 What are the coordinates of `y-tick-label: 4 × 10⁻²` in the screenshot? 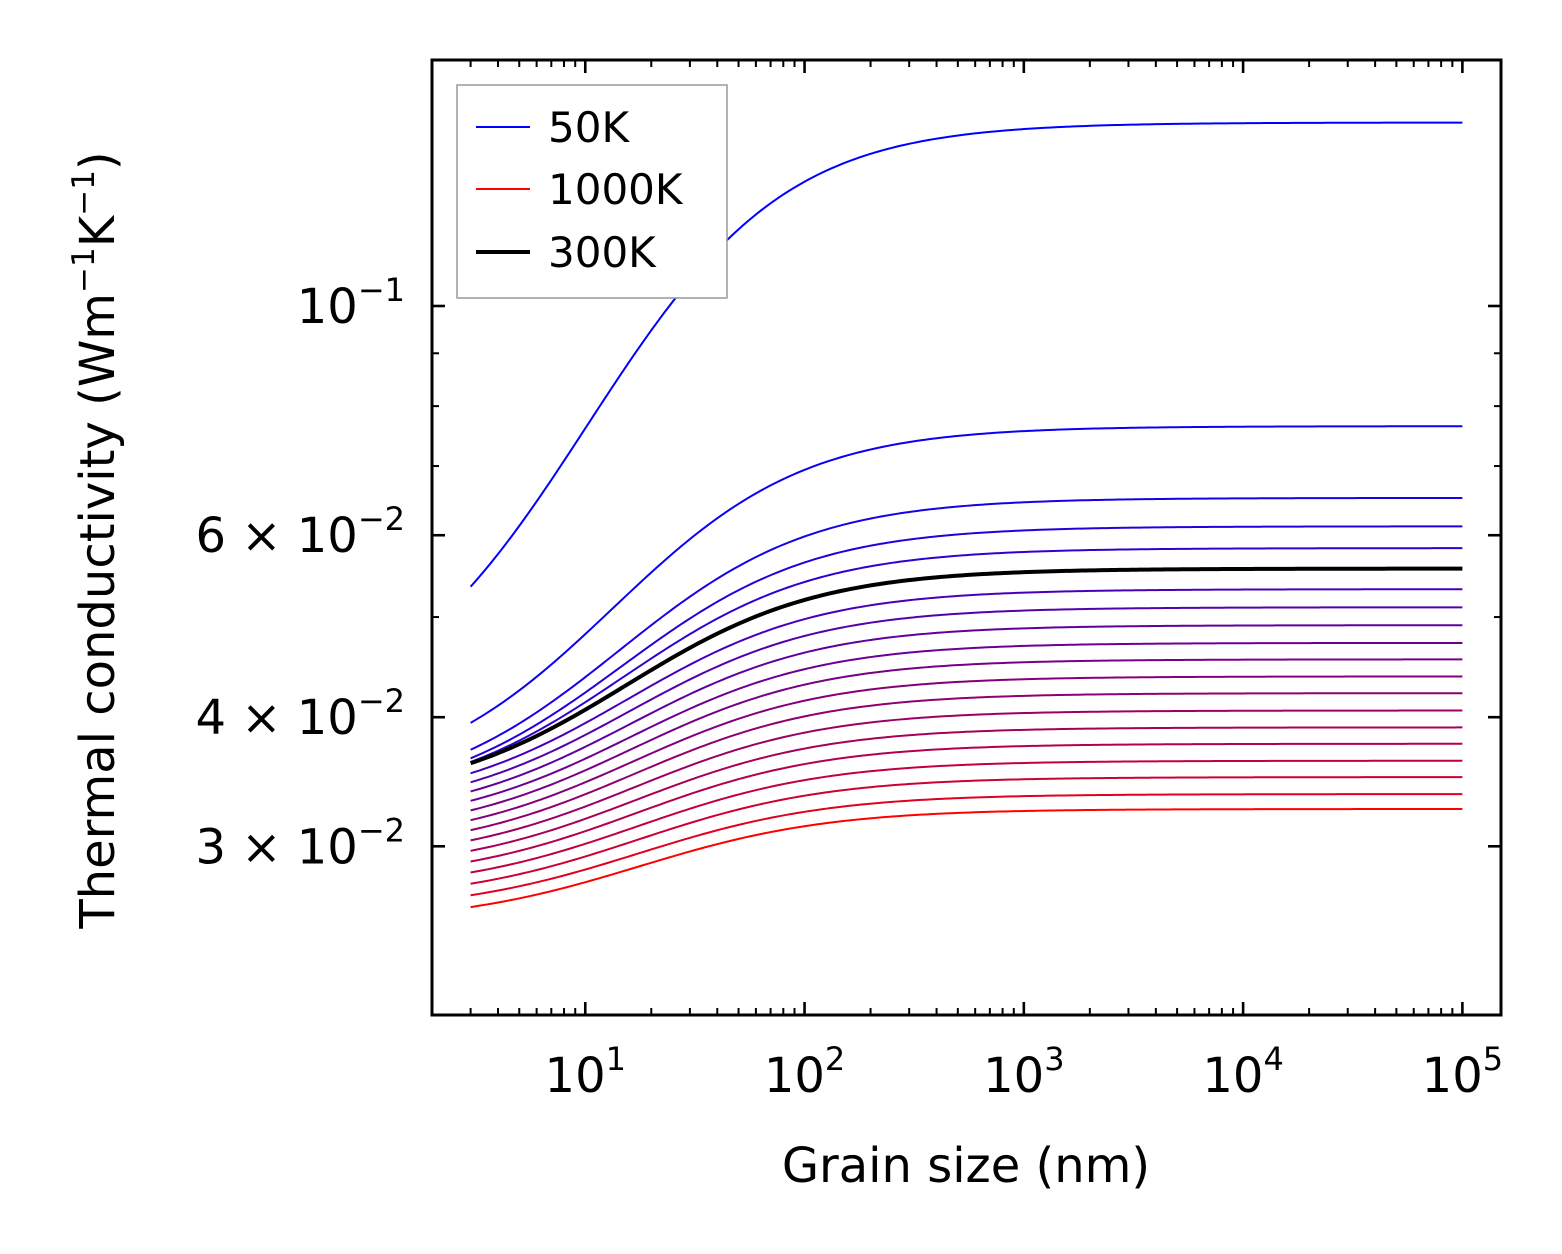 It's located at (300, 714).